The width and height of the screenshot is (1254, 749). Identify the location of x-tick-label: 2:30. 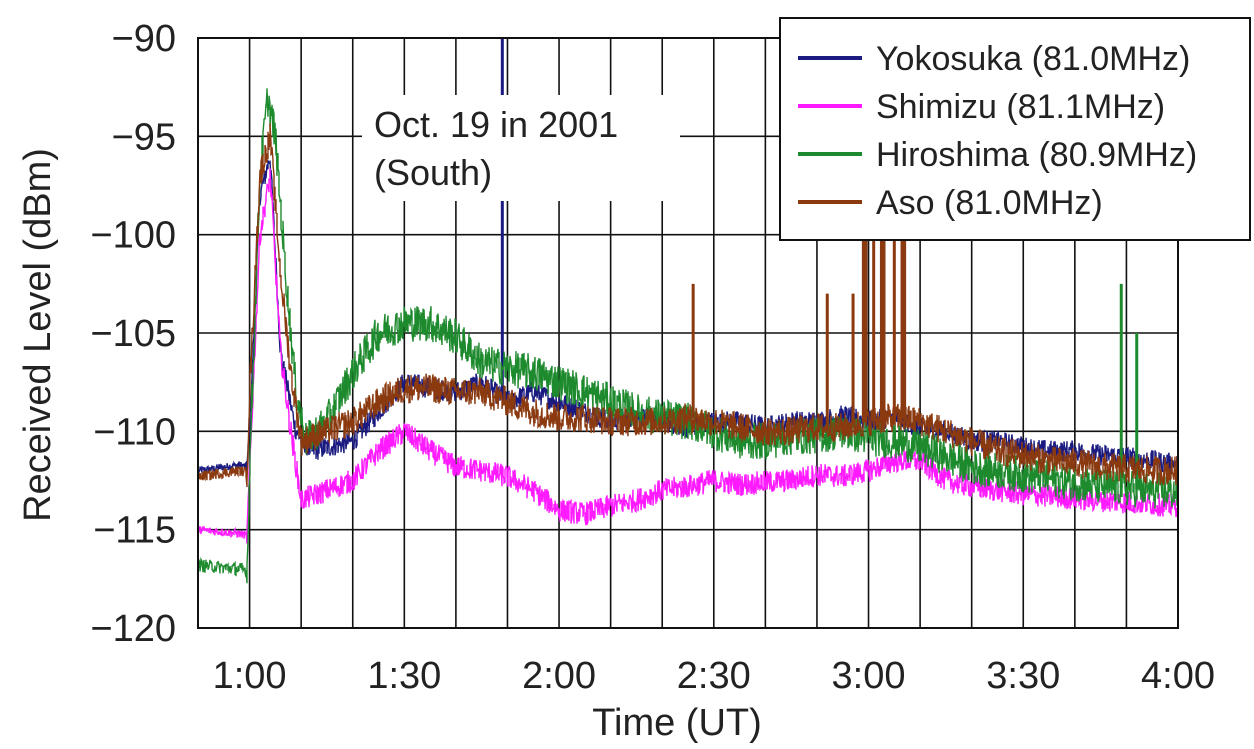
(714, 676).